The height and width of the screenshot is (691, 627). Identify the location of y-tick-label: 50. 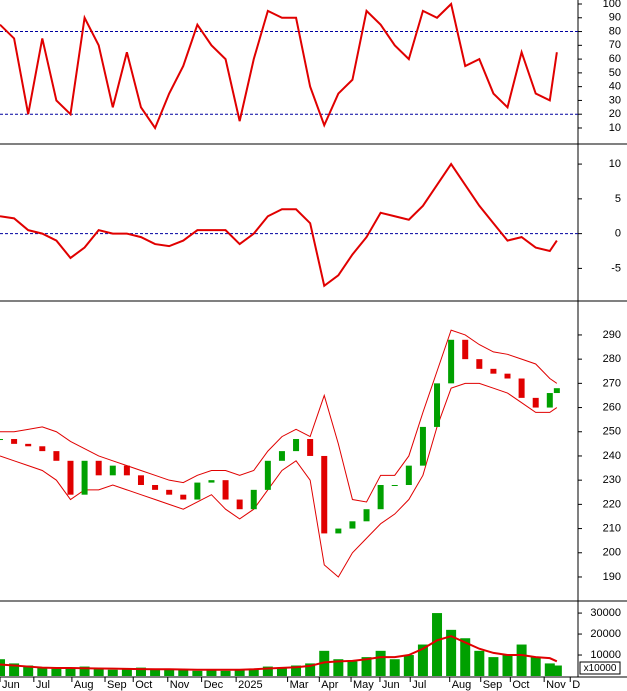
(615, 73).